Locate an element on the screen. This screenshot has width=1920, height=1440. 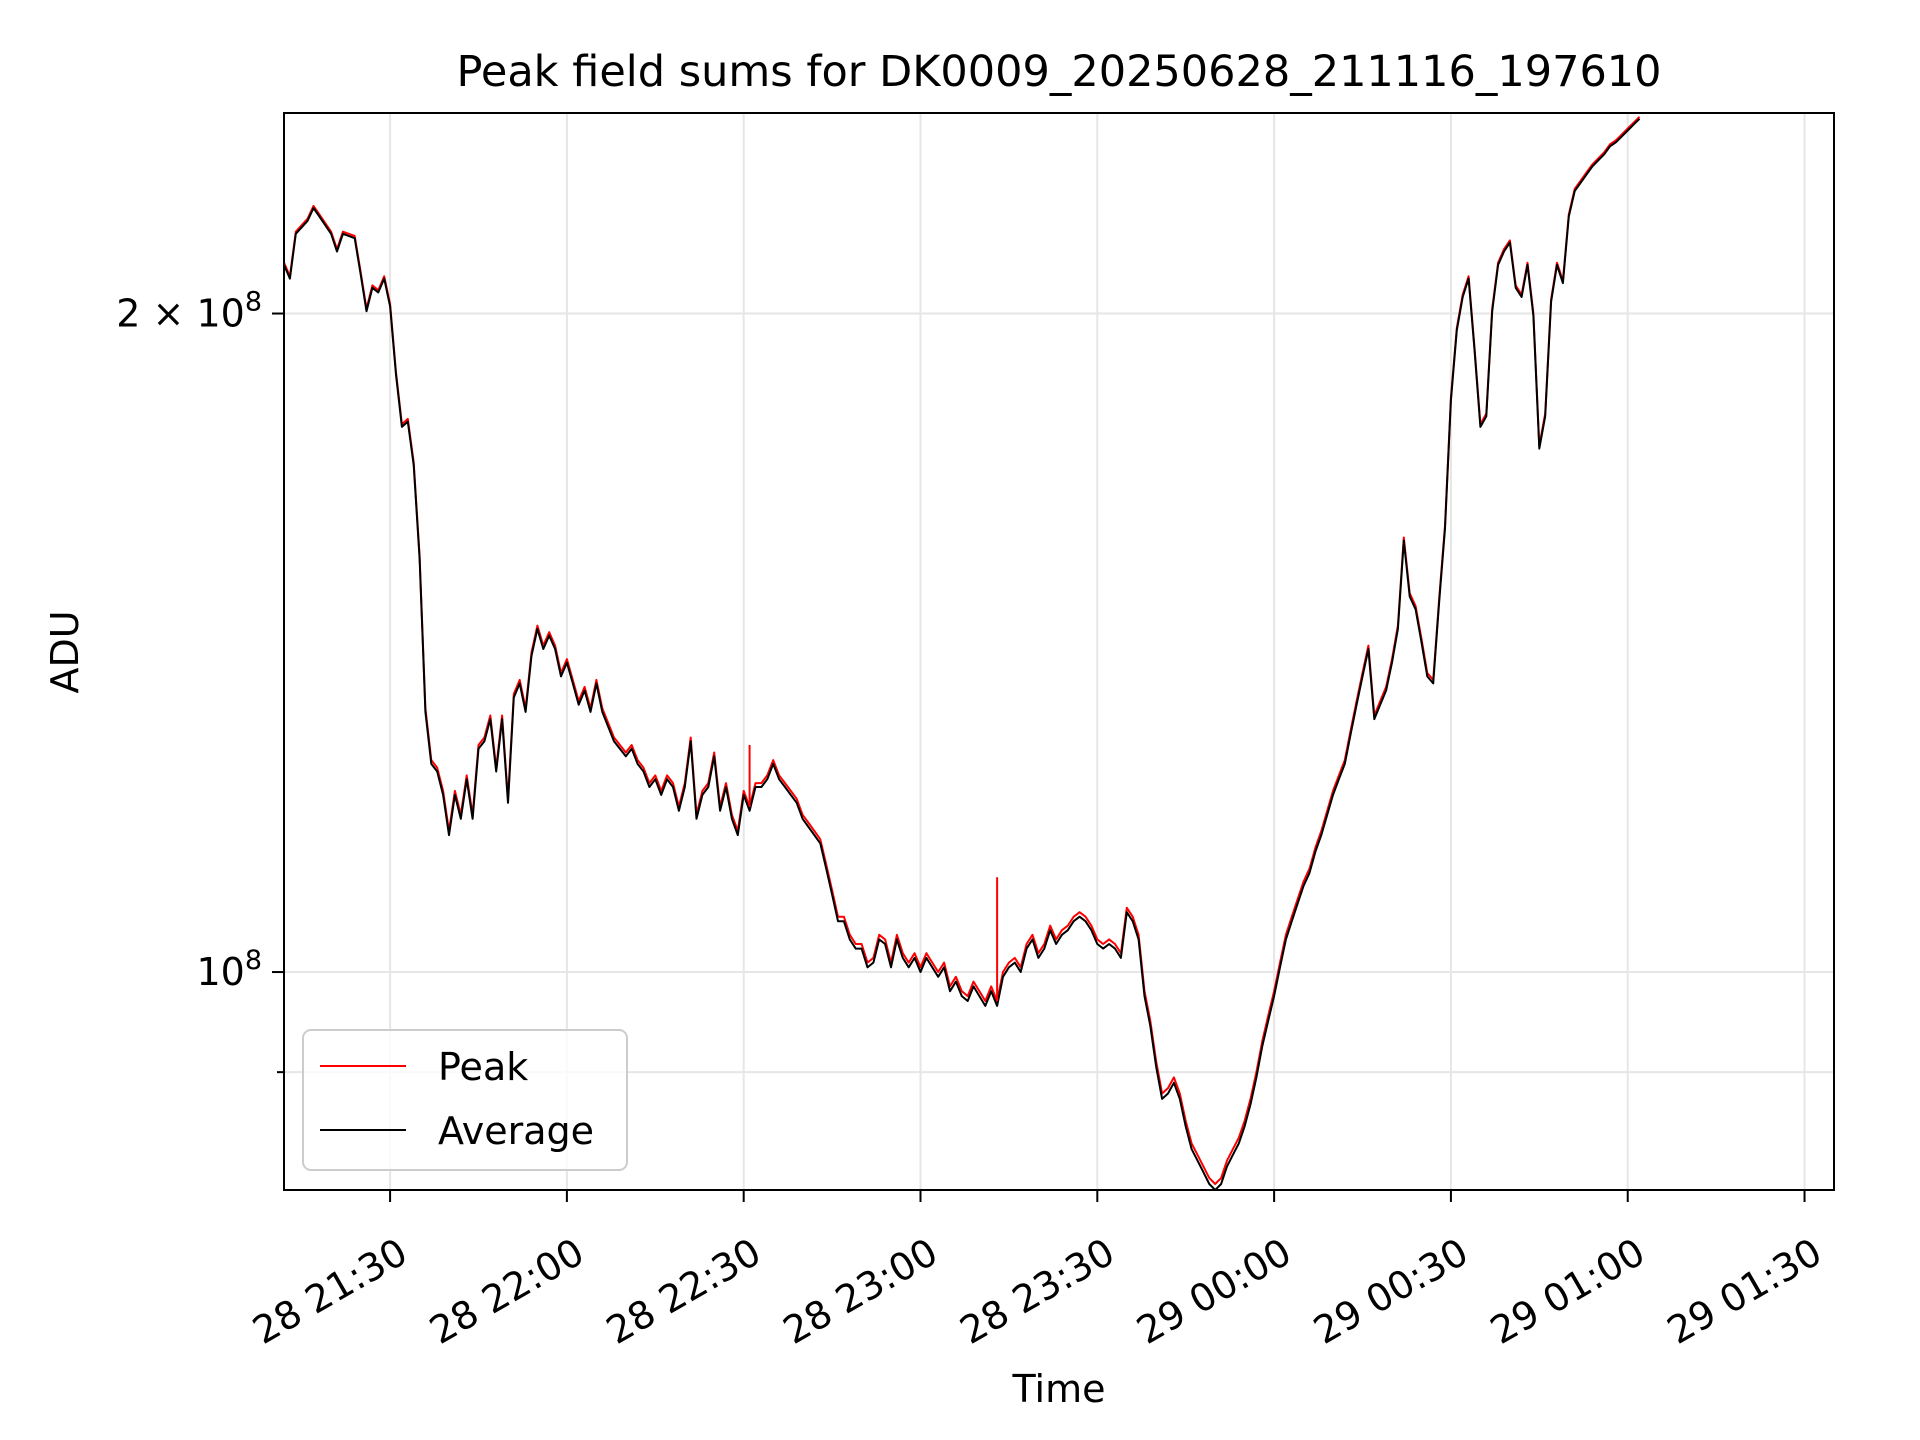
legend-label-peak: Peak is located at coordinates (483, 1067).